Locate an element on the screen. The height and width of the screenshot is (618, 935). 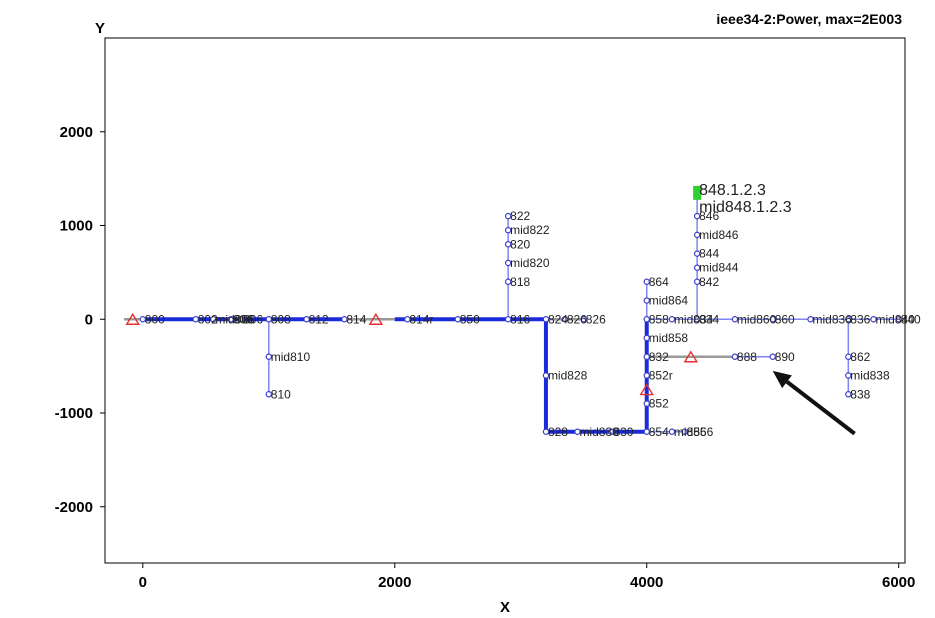
node-label: 814r is located at coordinates (421, 319).